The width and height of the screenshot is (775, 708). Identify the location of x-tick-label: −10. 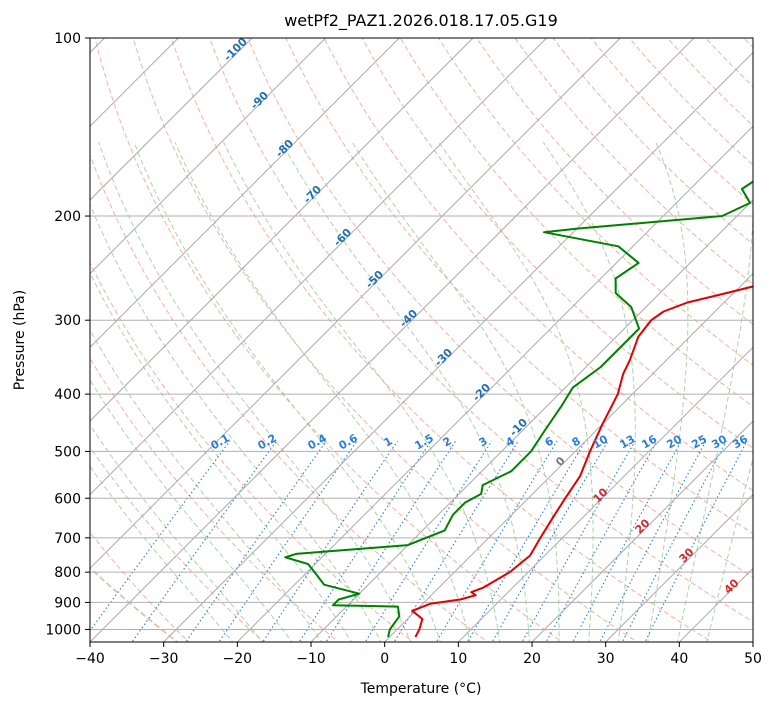
(311, 659).